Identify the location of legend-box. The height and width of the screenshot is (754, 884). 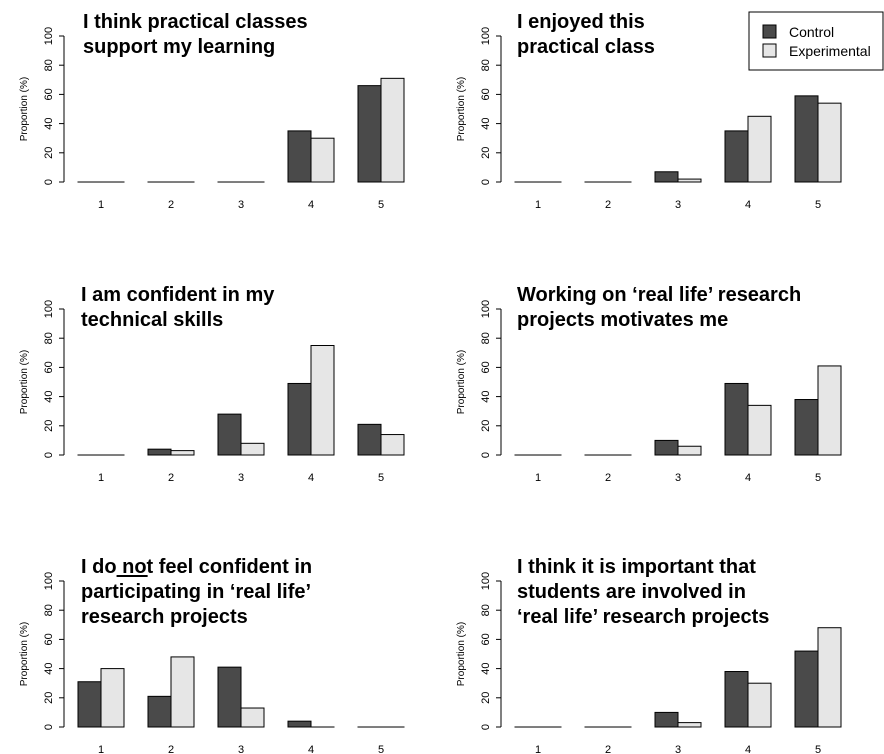
(816, 41).